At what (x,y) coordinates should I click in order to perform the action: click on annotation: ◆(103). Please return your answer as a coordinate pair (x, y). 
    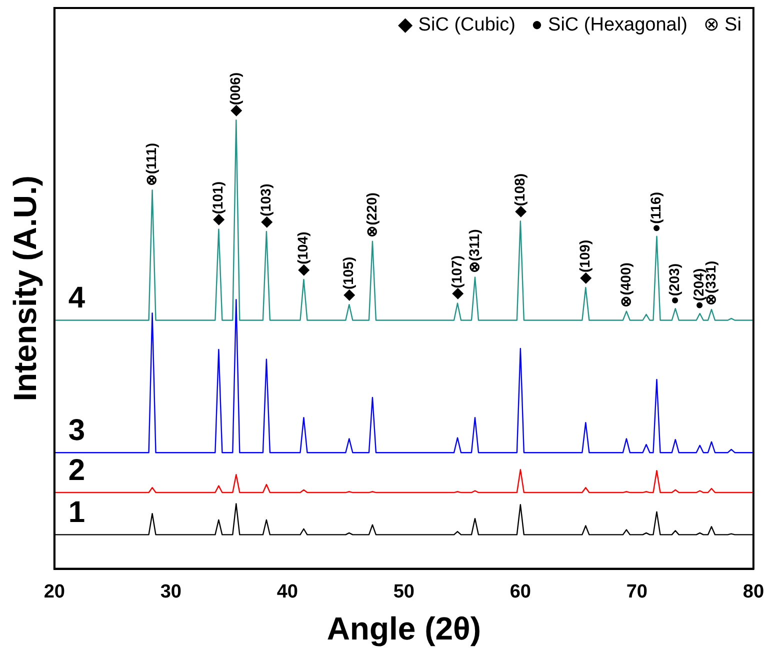
    Looking at the image, I should click on (265, 206).